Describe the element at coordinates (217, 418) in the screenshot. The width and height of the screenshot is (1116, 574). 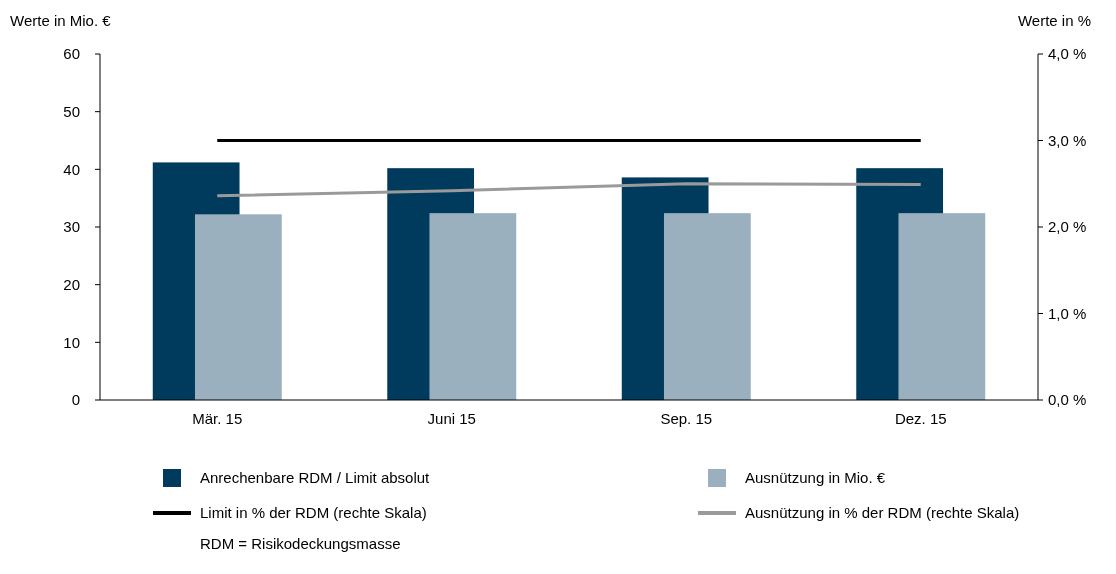
I see `x-tick-label: Mär. 15` at that location.